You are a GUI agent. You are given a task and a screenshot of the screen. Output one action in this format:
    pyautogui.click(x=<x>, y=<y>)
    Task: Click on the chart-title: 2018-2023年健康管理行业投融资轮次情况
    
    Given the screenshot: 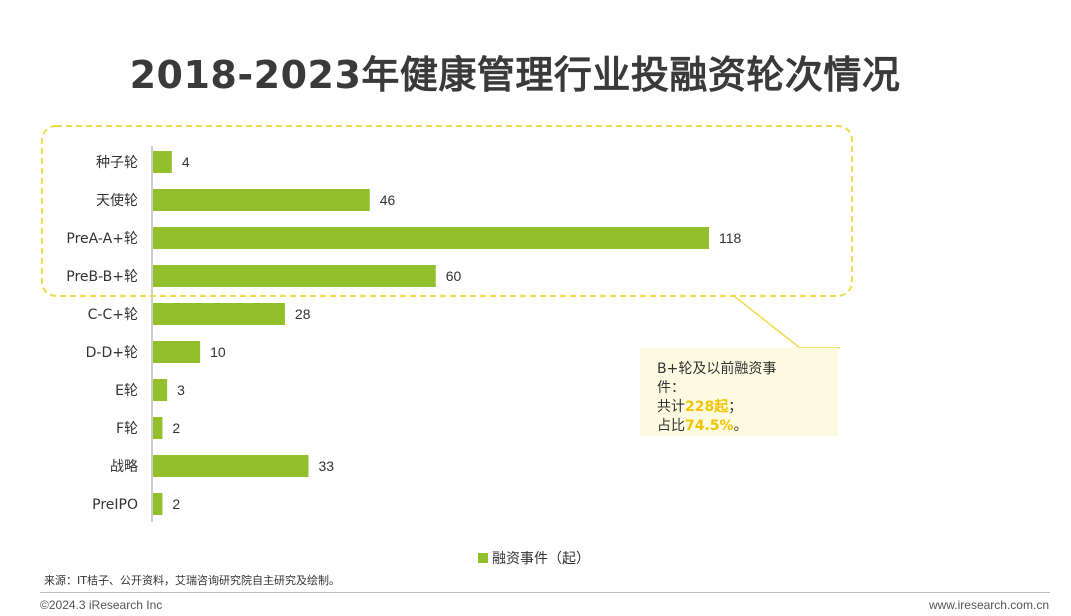 What is the action you would take?
    pyautogui.click(x=515, y=75)
    